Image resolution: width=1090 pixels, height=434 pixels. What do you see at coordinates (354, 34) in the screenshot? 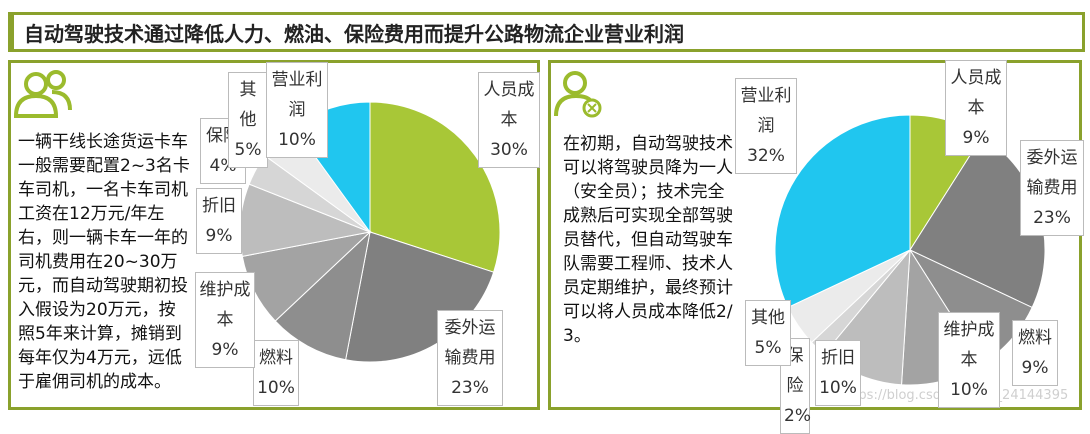
I see `title: 自动驾驶技术通过降低人力、燃油、保险费用而提升公路物流企业营业利润` at bounding box center [354, 34].